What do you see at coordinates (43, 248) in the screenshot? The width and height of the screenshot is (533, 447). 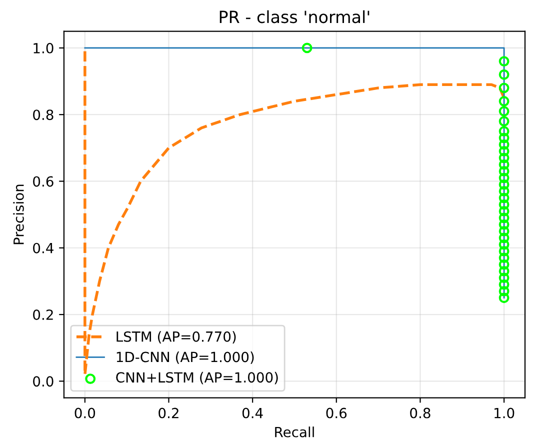 I see `y-tick-label: 0.4` at bounding box center [43, 248].